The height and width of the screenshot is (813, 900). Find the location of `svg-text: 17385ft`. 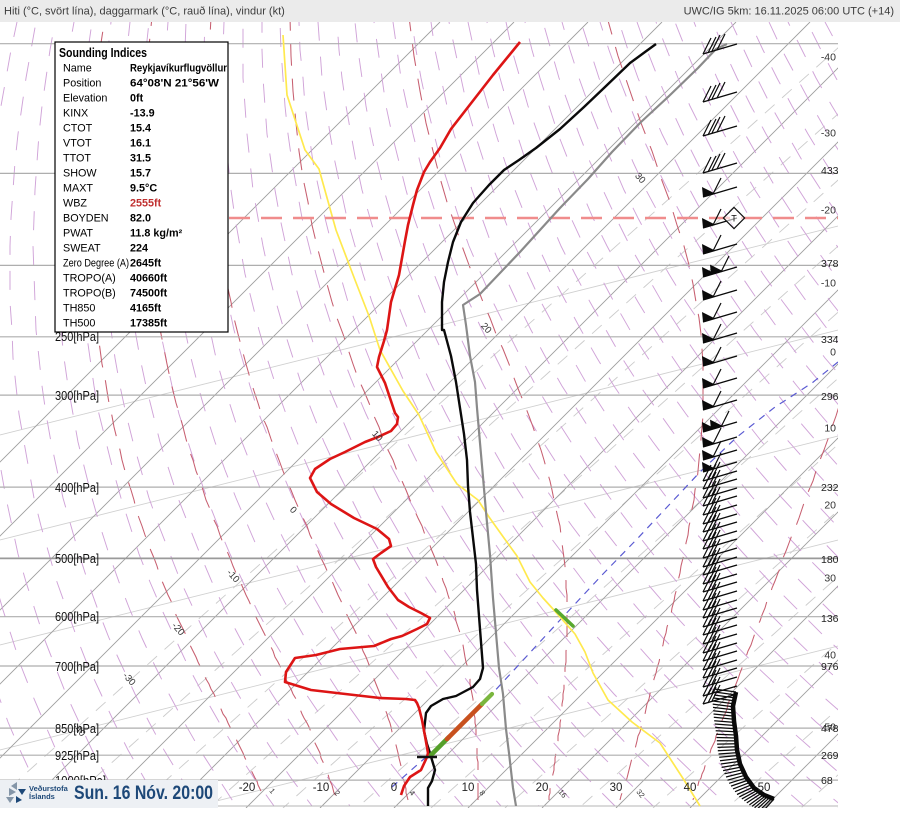

svg-text: 17385ft is located at coordinates (149, 324).